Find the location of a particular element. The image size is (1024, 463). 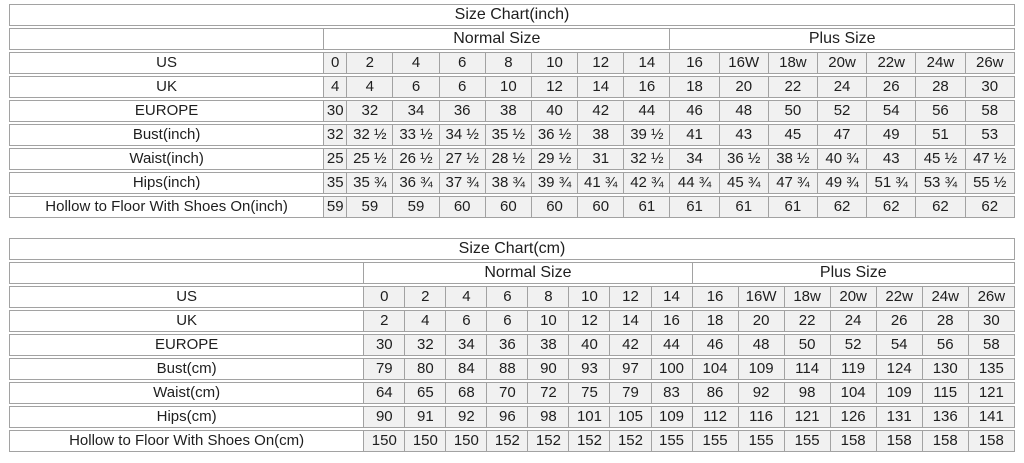

plus-size-header: Plus Size is located at coordinates (842, 39).